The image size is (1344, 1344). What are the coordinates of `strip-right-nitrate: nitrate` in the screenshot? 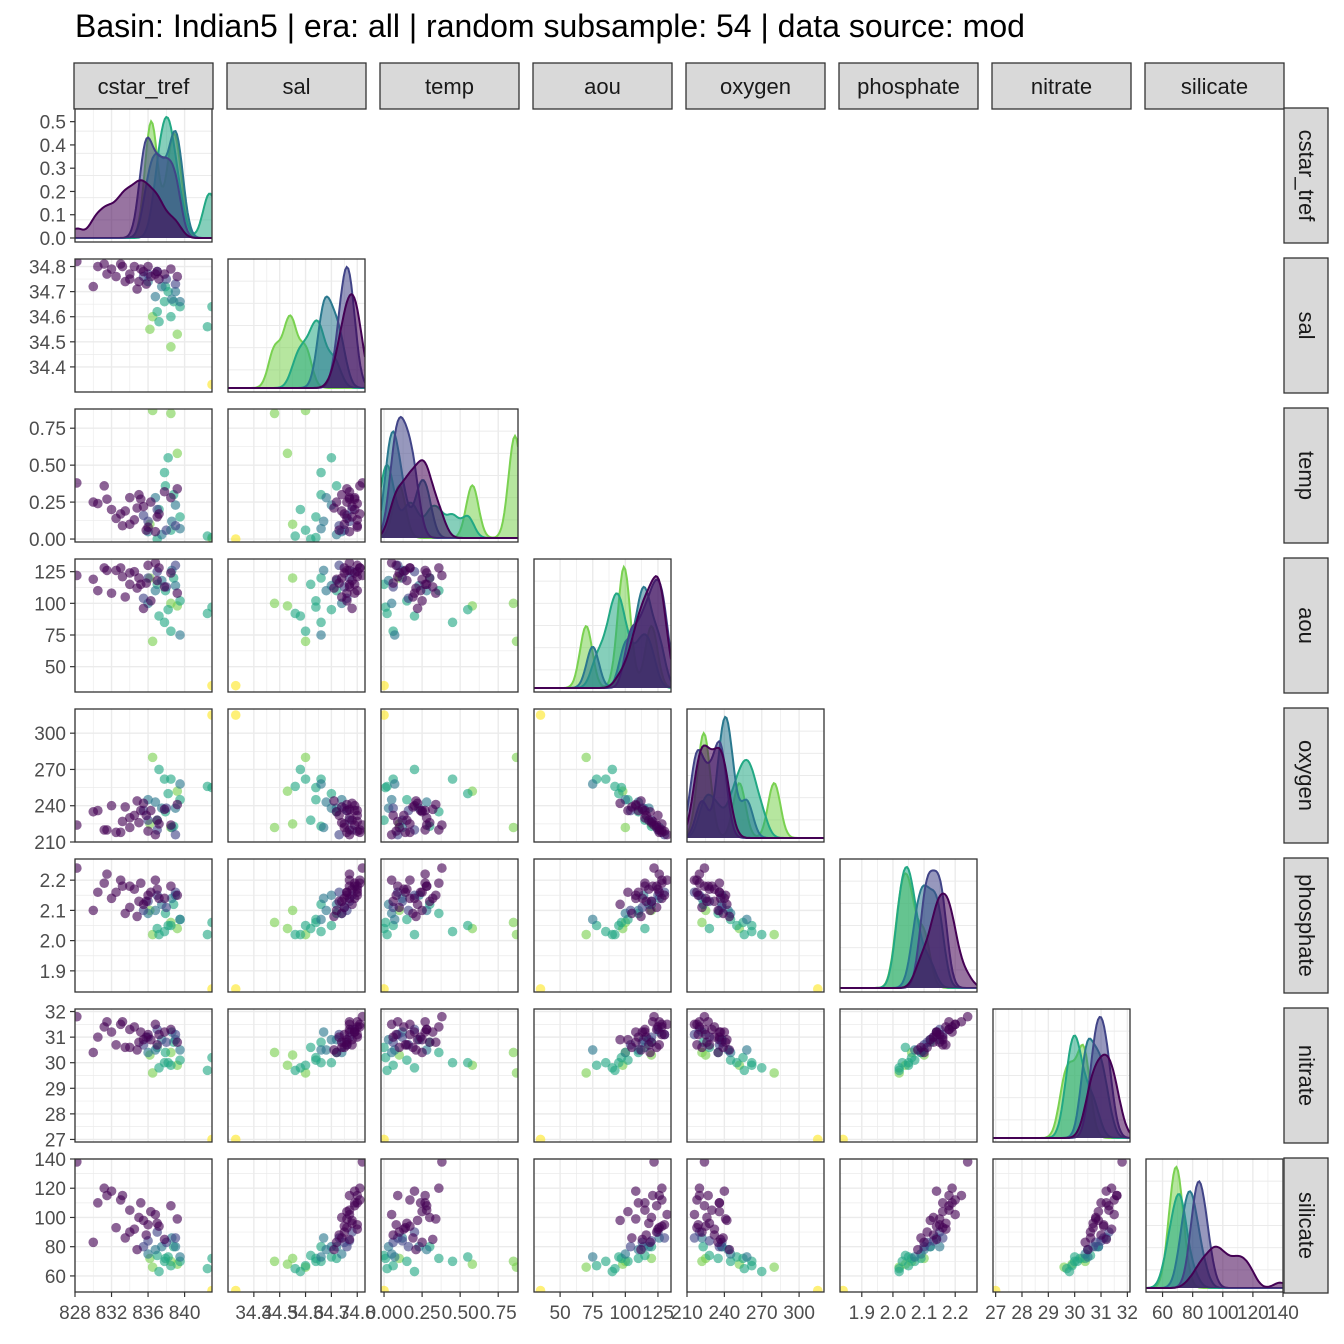 It's located at (1306, 1075).